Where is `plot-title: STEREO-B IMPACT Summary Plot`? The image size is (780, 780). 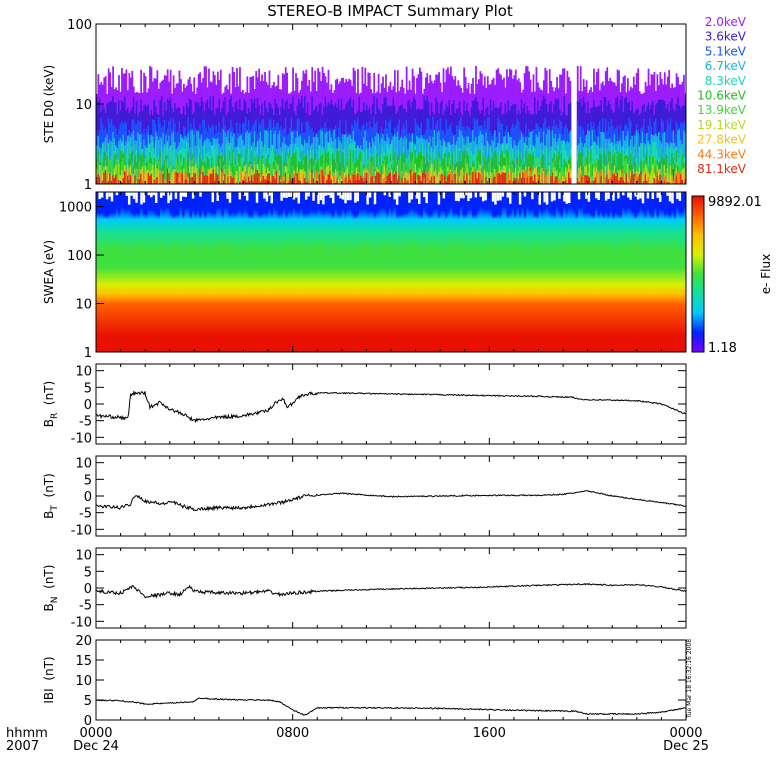
plot-title: STEREO-B IMPACT Summary Plot is located at coordinates (390, 11).